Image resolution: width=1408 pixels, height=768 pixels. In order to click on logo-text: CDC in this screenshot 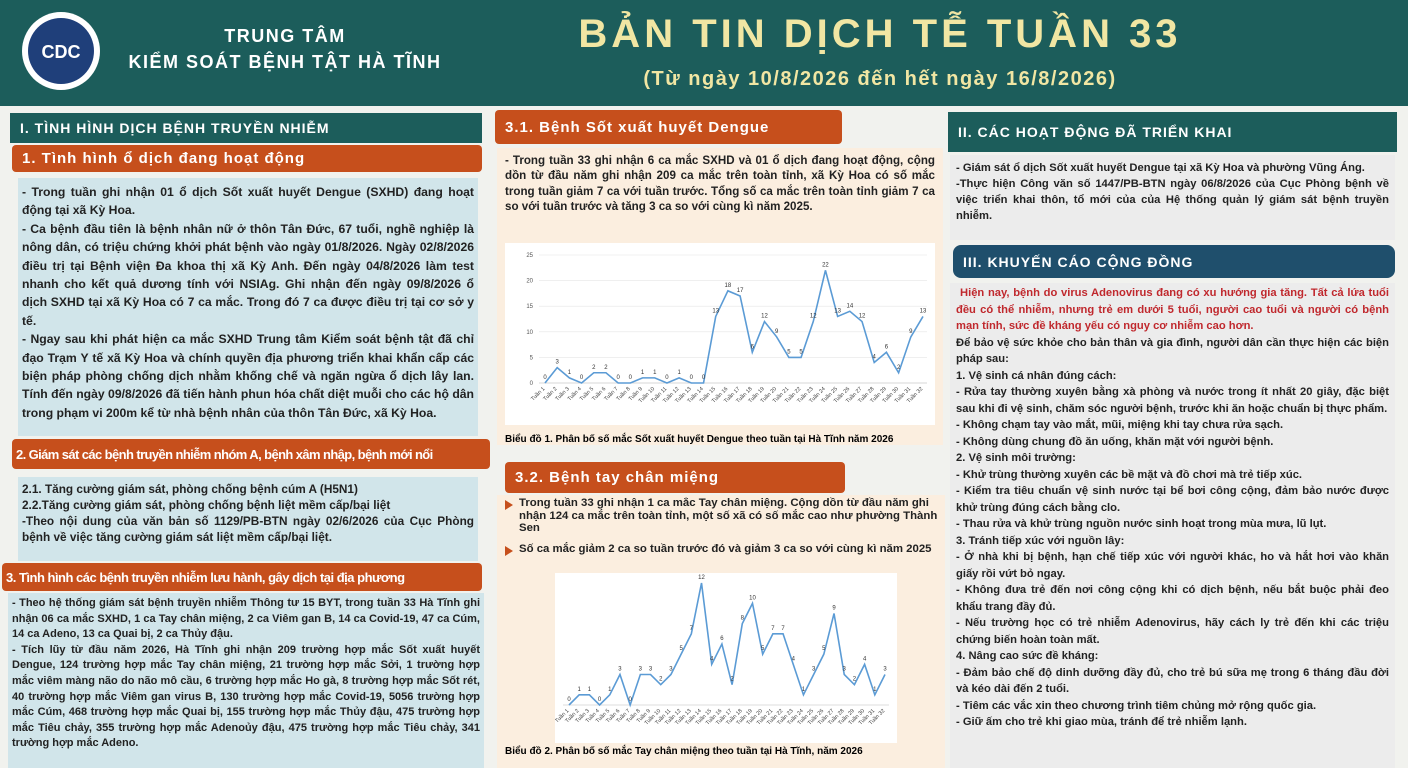, I will do `click(61, 52)`.